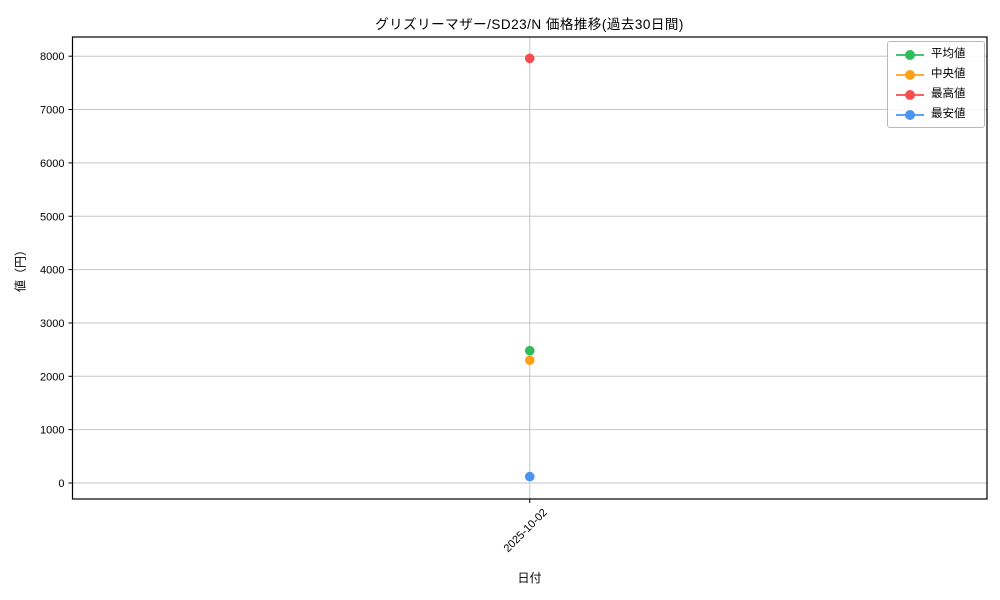 The image size is (1000, 600). I want to click on x-tick-label: 2025-10-02, so click(526, 531).